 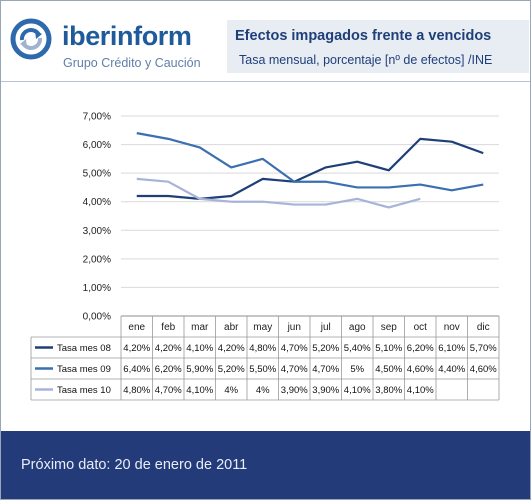 What do you see at coordinates (97, 202) in the screenshot?
I see `y-tick-label: 4,00%` at bounding box center [97, 202].